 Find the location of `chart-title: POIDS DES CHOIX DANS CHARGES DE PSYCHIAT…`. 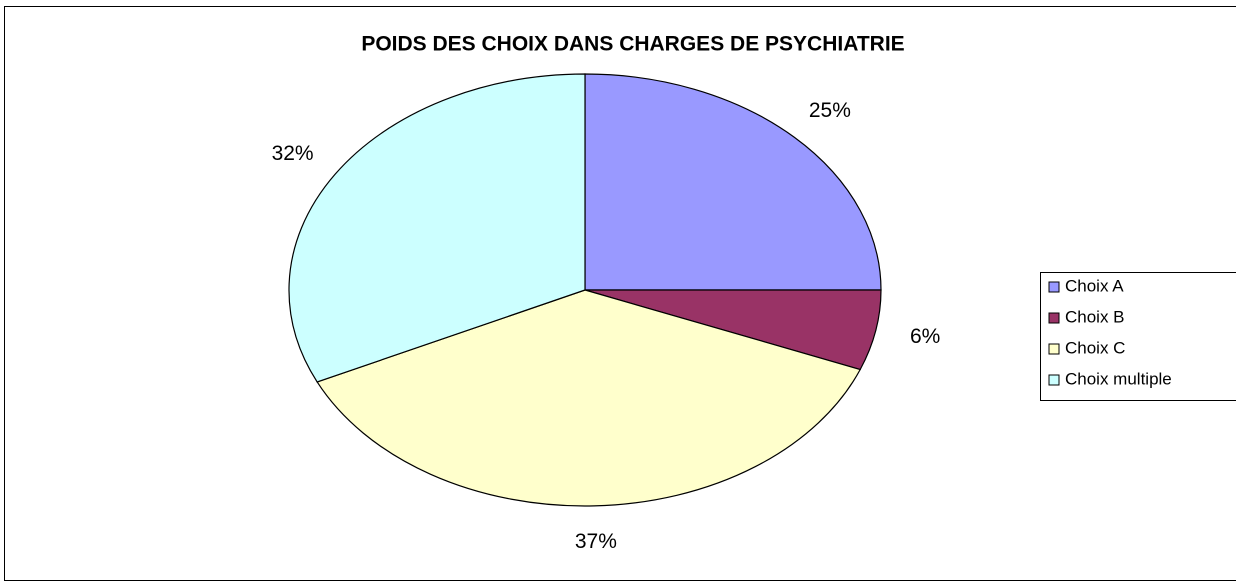

chart-title: POIDS DES CHOIX DANS CHARGES DE PSYCHIAT… is located at coordinates (632, 44).